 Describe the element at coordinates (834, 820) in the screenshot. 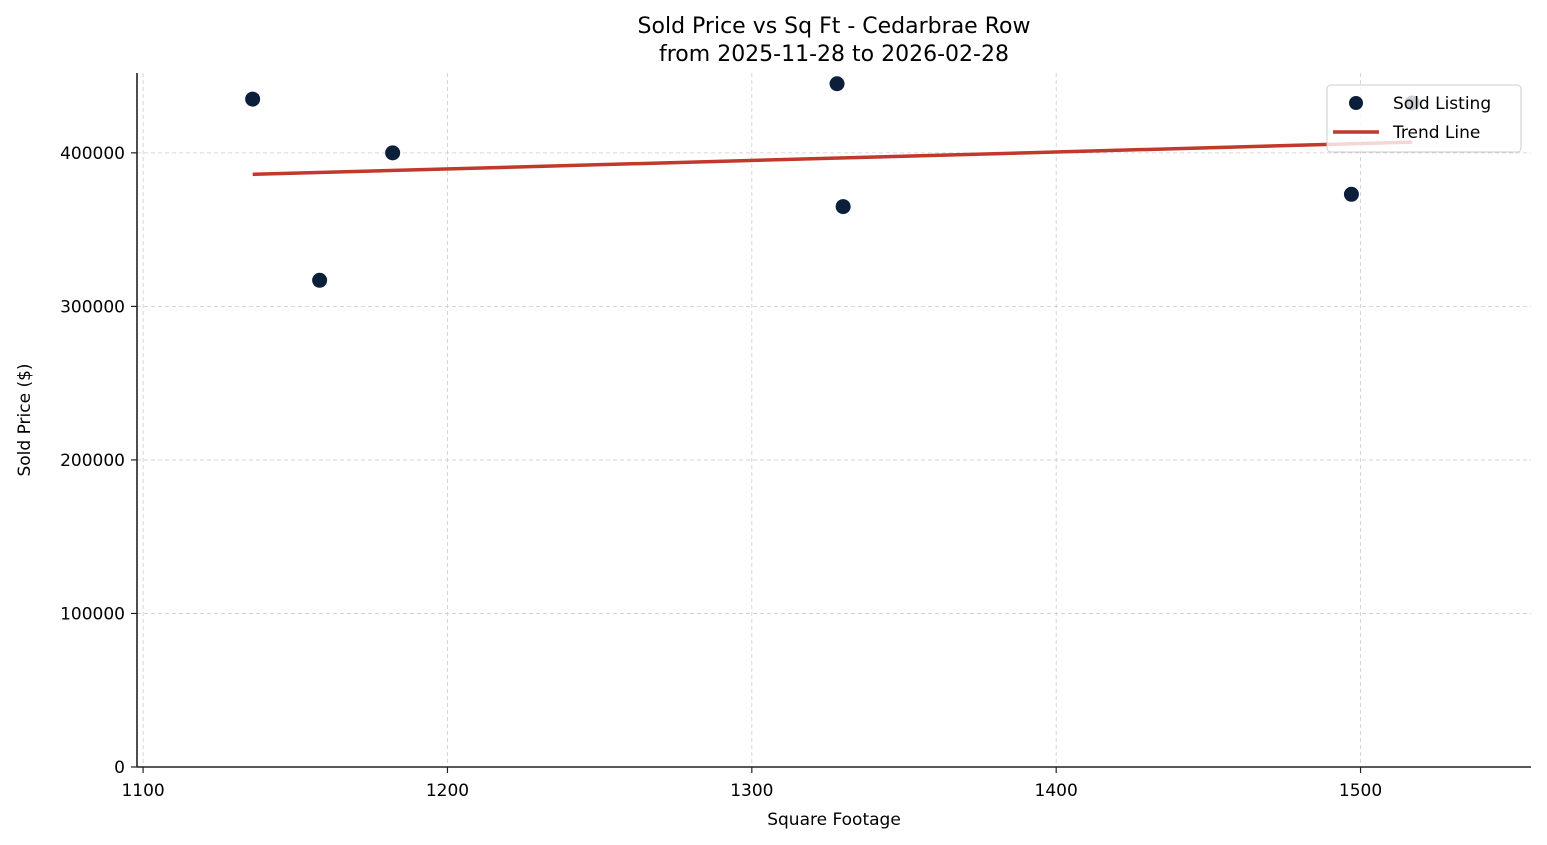

I see `x-axis-label: Square Footage` at that location.